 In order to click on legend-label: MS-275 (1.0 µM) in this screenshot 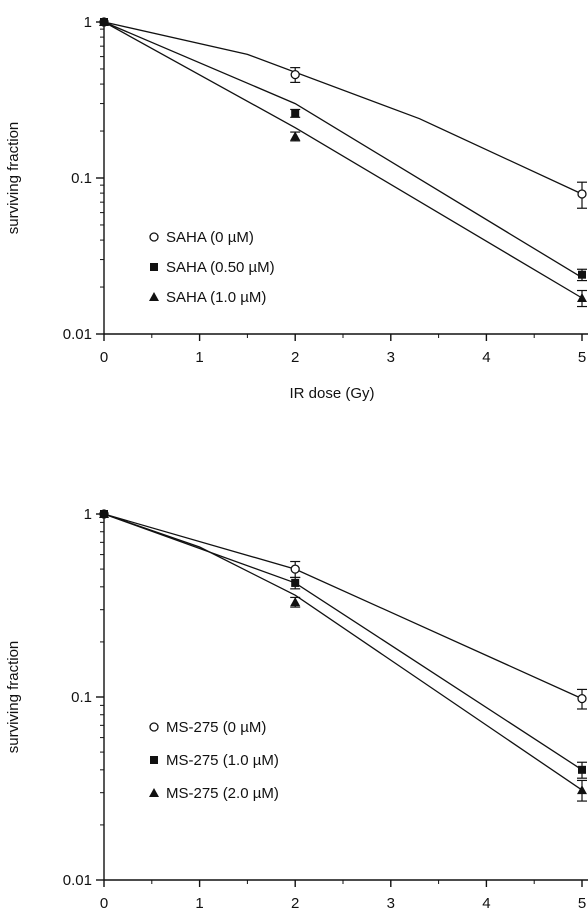, I will do `click(222, 760)`.